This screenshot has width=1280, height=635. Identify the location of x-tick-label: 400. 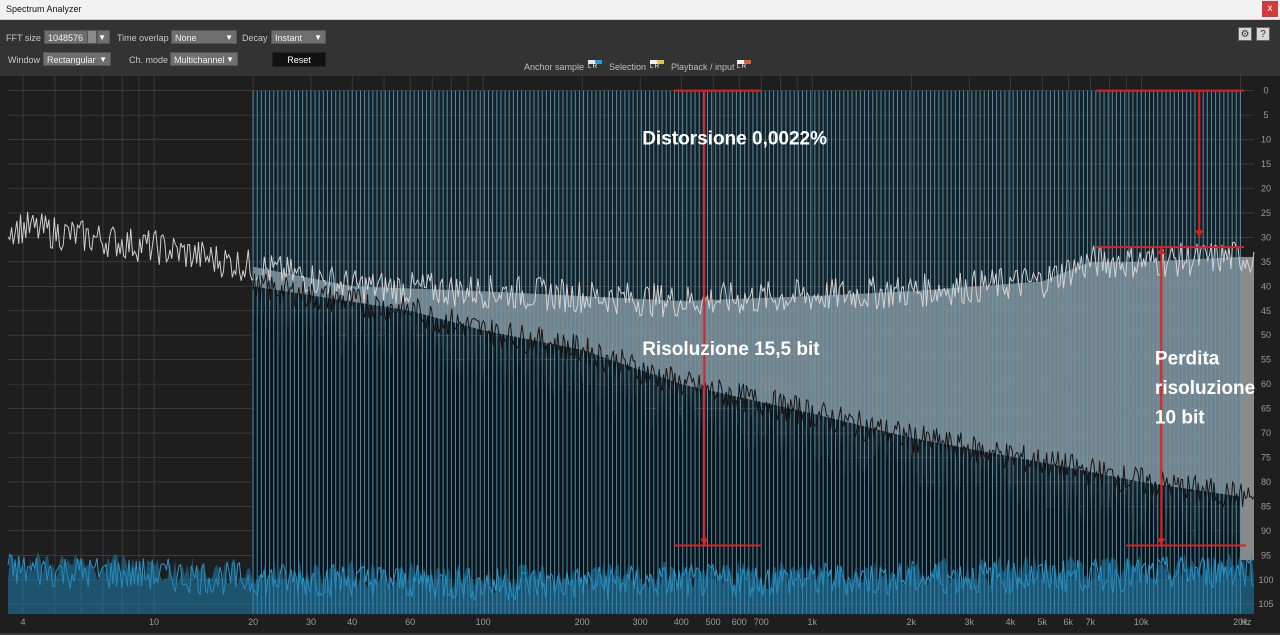
(681, 622).